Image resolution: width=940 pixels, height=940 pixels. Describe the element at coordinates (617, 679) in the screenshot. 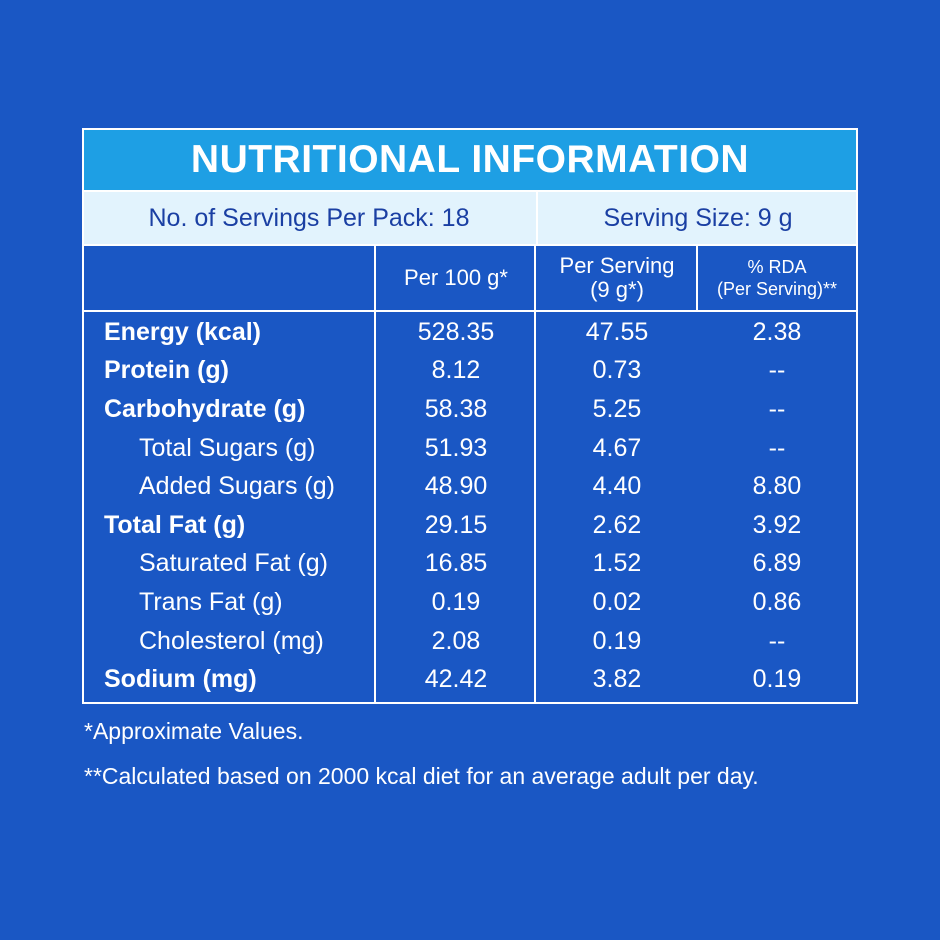

I see `per-serving-value: 3.82` at that location.